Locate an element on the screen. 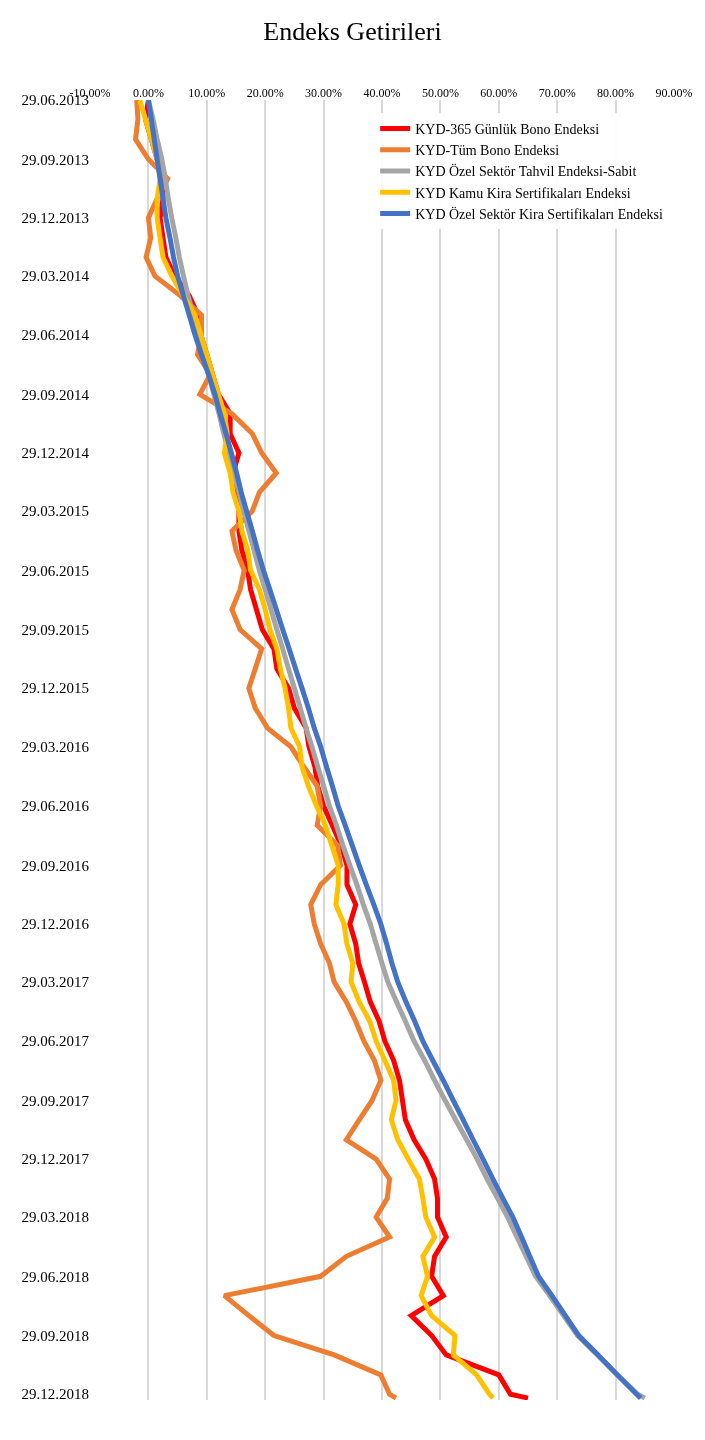 The image size is (705, 1440). legend-label: KYD Özel Sektör Tahvil Endeksi-Sabit is located at coordinates (526, 171).